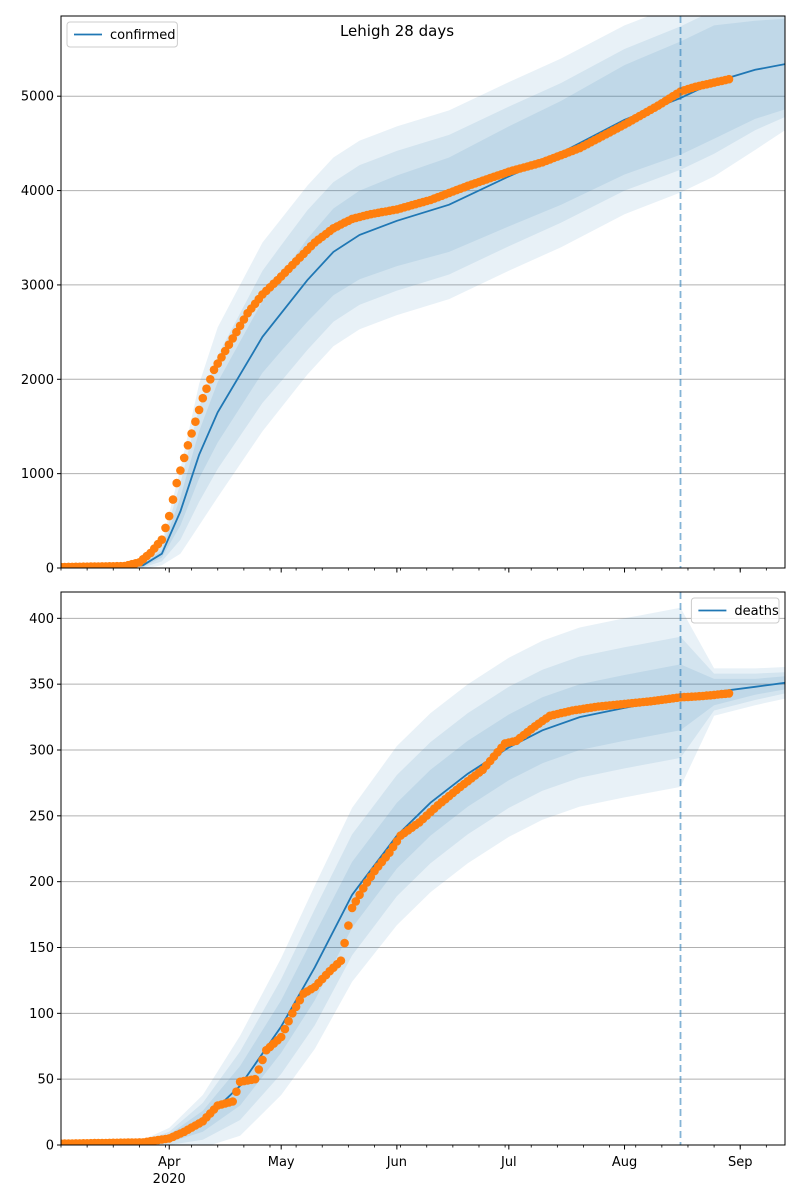 This screenshot has height=1200, width=800. I want to click on legend: deaths, so click(735, 610).